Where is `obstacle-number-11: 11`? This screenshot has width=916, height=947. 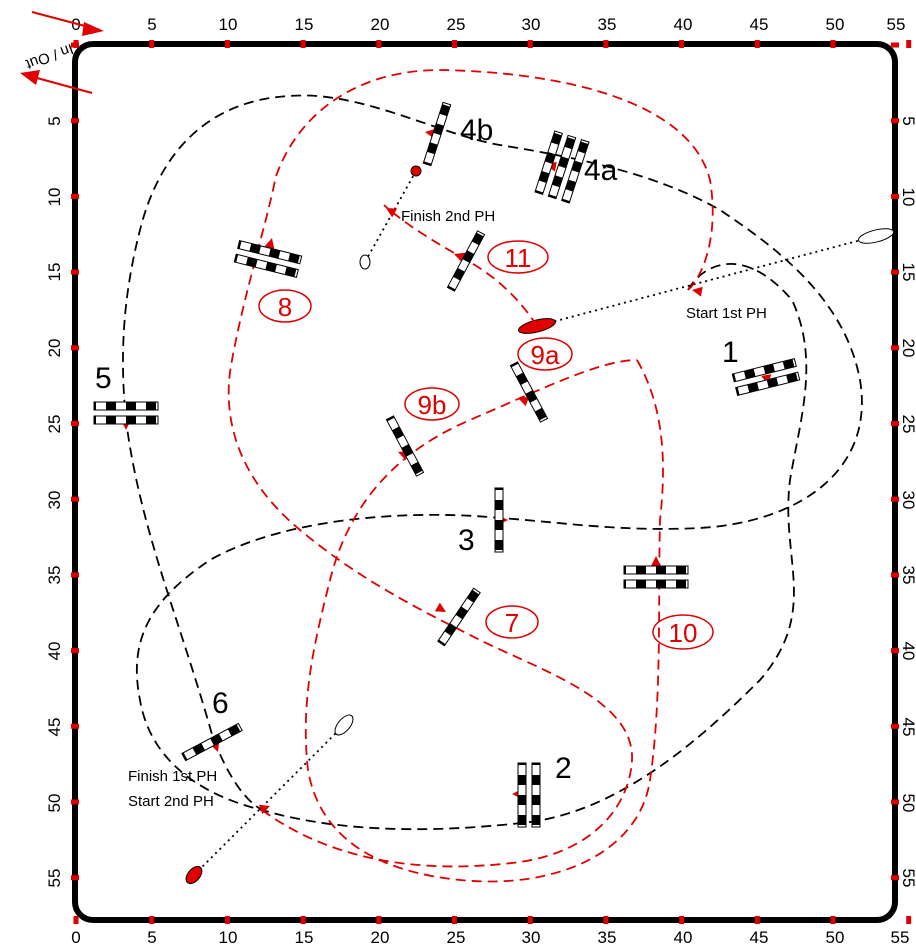 obstacle-number-11: 11 is located at coordinates (518, 258).